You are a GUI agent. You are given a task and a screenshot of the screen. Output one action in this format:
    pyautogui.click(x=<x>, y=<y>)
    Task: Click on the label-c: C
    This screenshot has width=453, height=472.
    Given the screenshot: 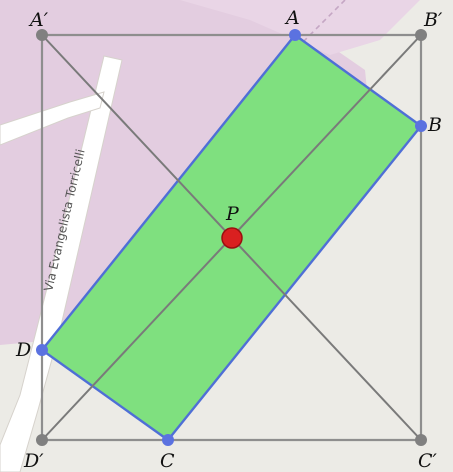 What is the action you would take?
    pyautogui.click(x=167, y=461)
    